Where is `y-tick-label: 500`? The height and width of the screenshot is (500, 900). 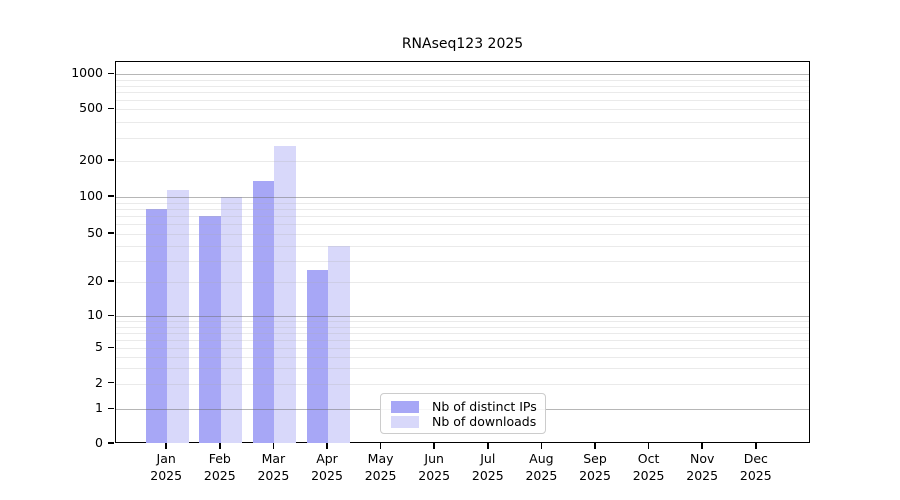
y-tick-label: 500 is located at coordinates (91, 108).